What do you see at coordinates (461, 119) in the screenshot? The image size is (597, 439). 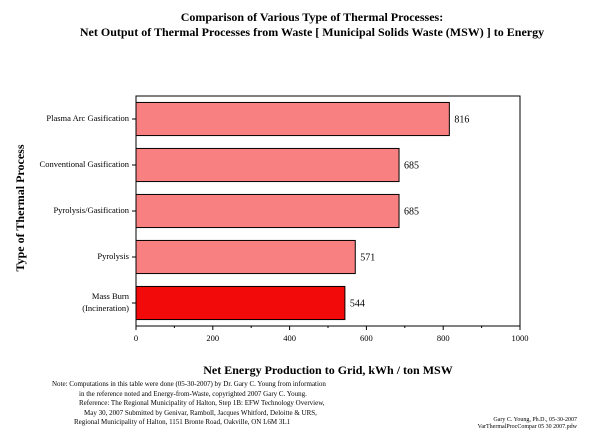 I see `data-label: 816` at bounding box center [461, 119].